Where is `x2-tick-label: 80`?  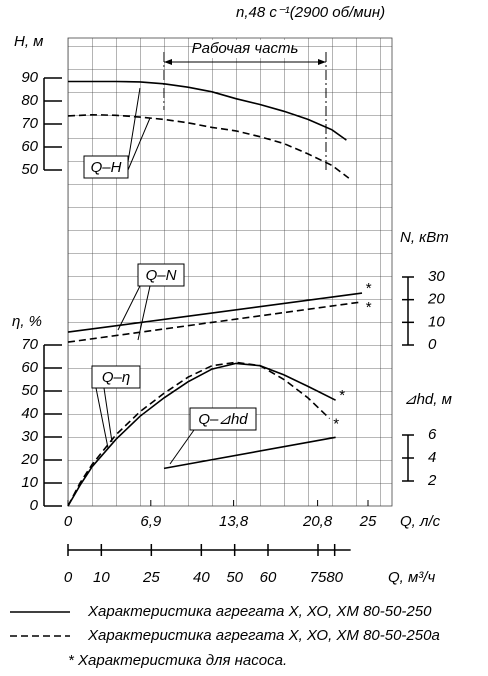 x2-tick-label: 80 is located at coordinates (334, 577).